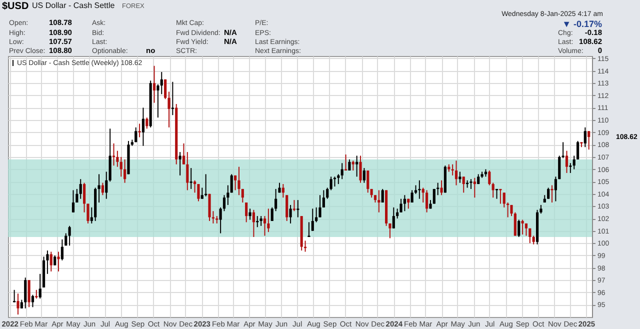 The image size is (640, 329). I want to click on chart-subtitle: US Dollar - Cash Settle, so click(74, 5).